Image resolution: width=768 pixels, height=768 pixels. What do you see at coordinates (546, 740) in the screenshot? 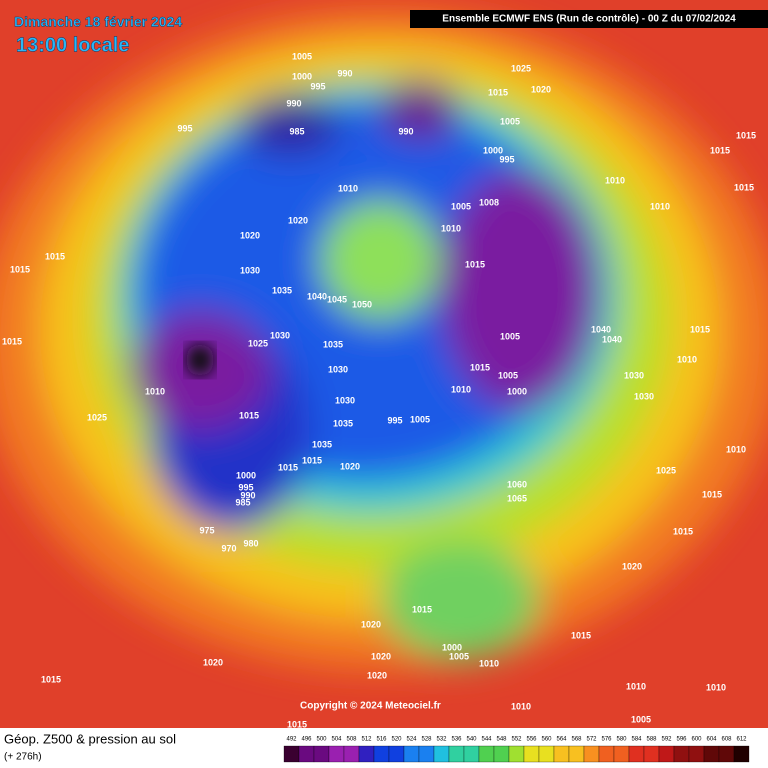
I see `colorbar-label: 560` at bounding box center [546, 740].